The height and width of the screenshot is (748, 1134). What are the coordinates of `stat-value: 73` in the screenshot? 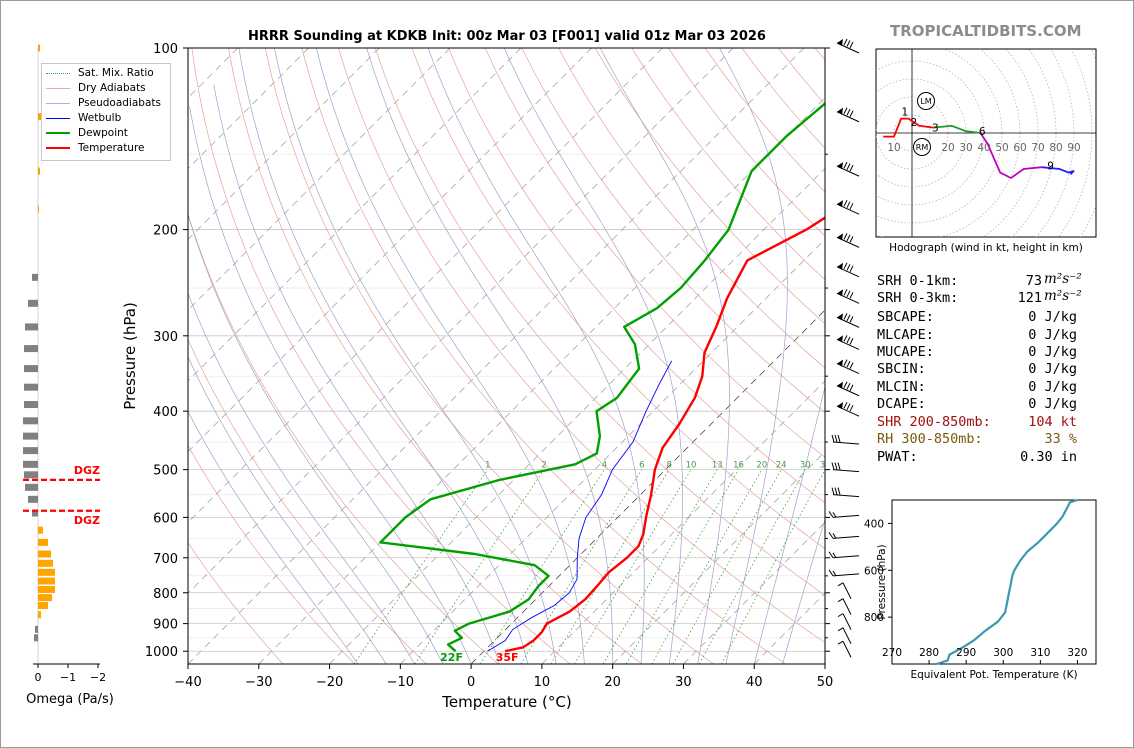 It's located at (1033, 281).